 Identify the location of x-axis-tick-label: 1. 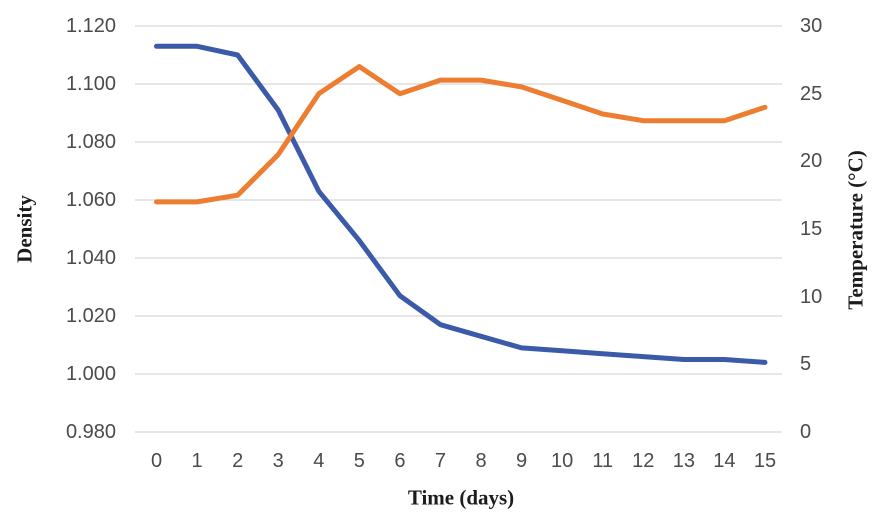
(197, 461).